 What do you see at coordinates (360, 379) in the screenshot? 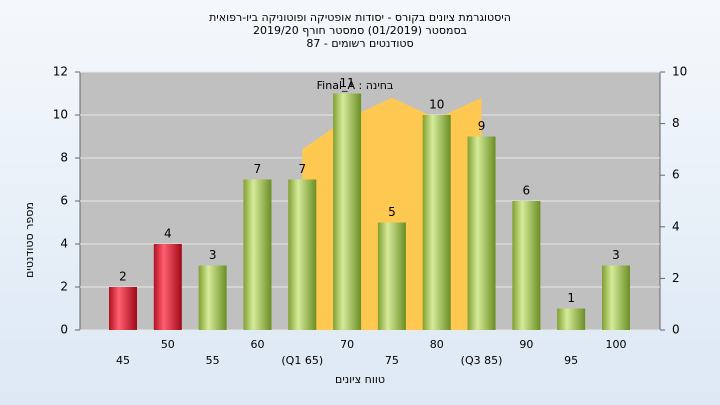
I see `x-axis-label: טווח ציונים` at bounding box center [360, 379].